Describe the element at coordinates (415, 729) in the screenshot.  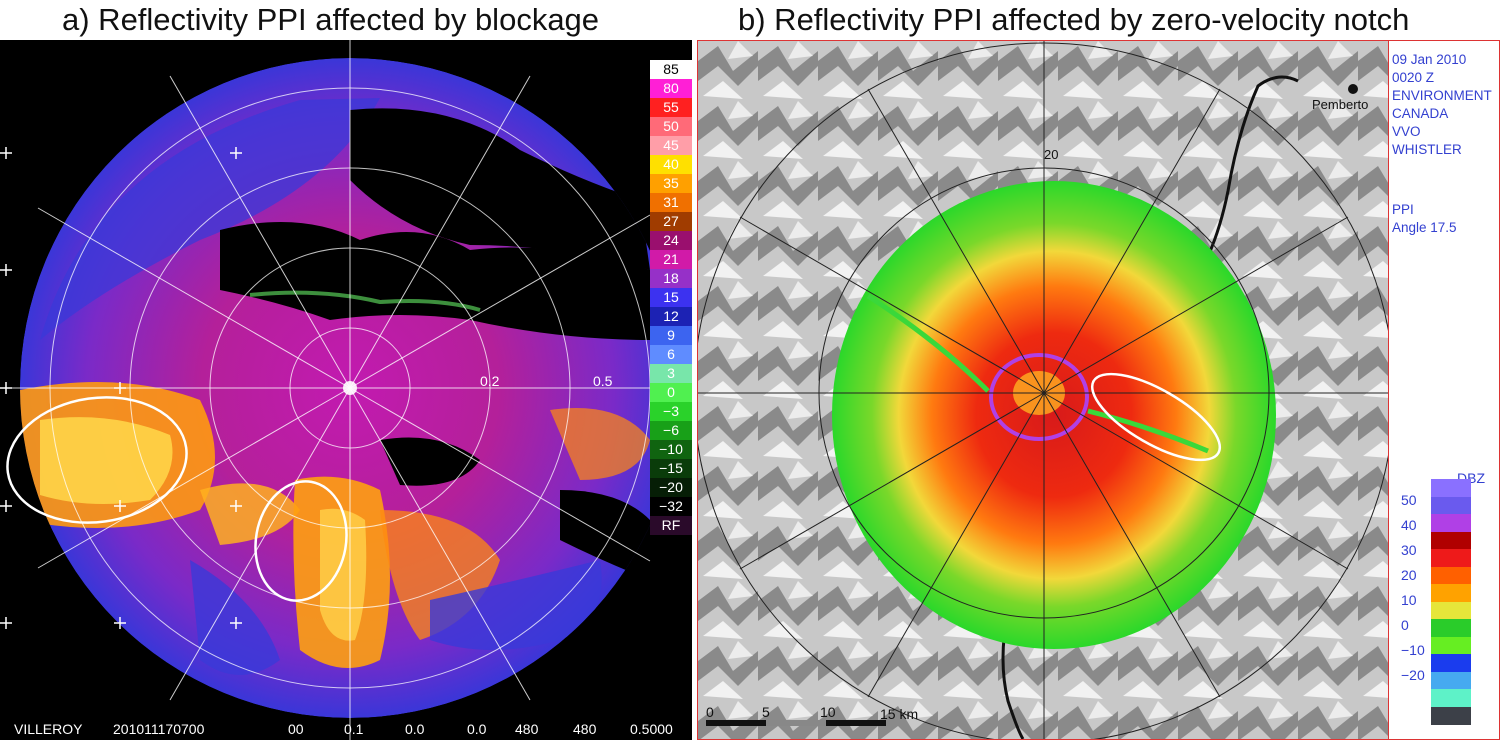
I see `footer-v3: 0.0` at that location.